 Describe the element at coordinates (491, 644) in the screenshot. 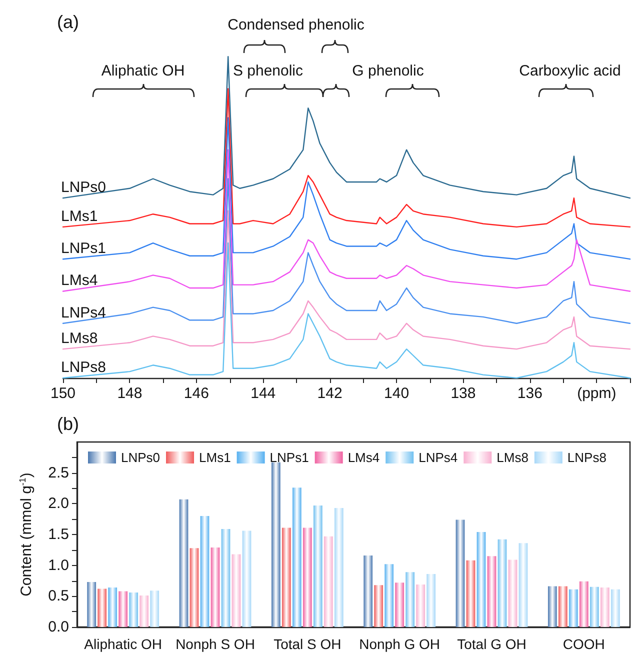

I see `x-tick-label: Total G OH` at that location.